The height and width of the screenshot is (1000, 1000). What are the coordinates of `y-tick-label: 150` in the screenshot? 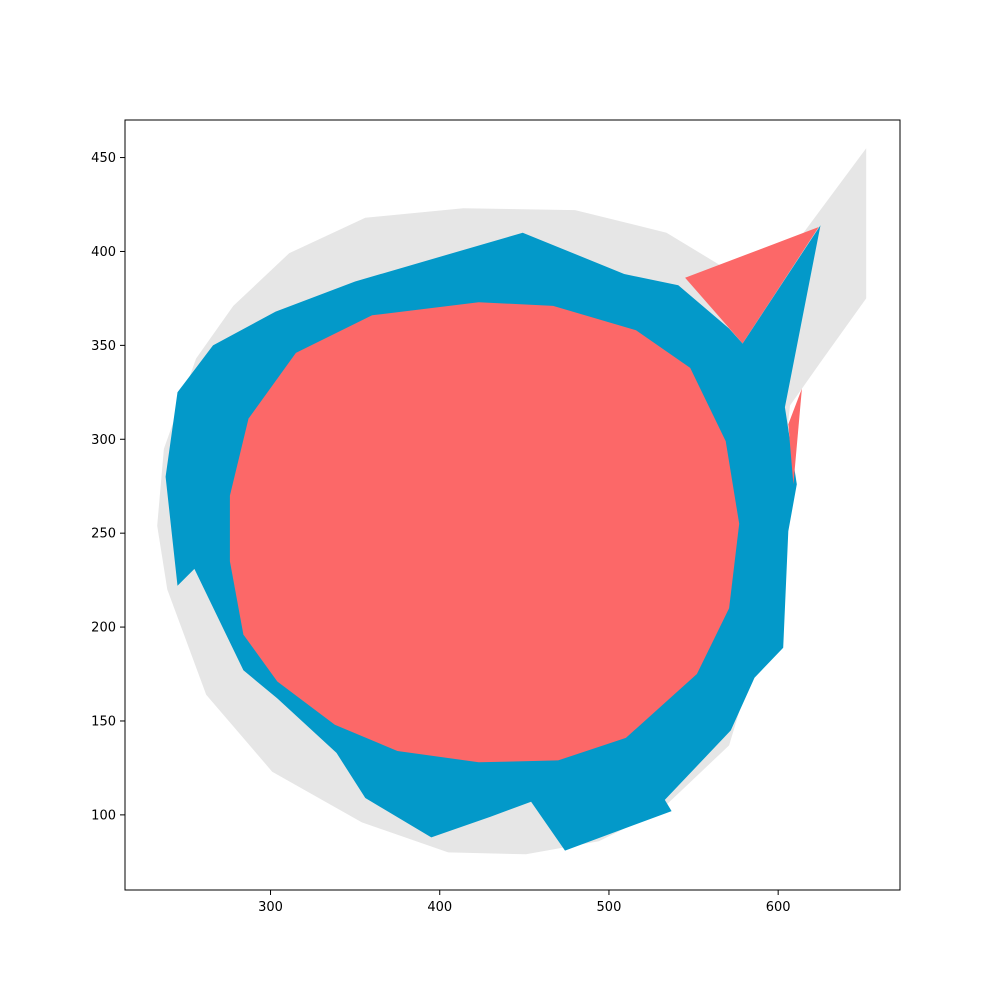 It's located at (103, 721).